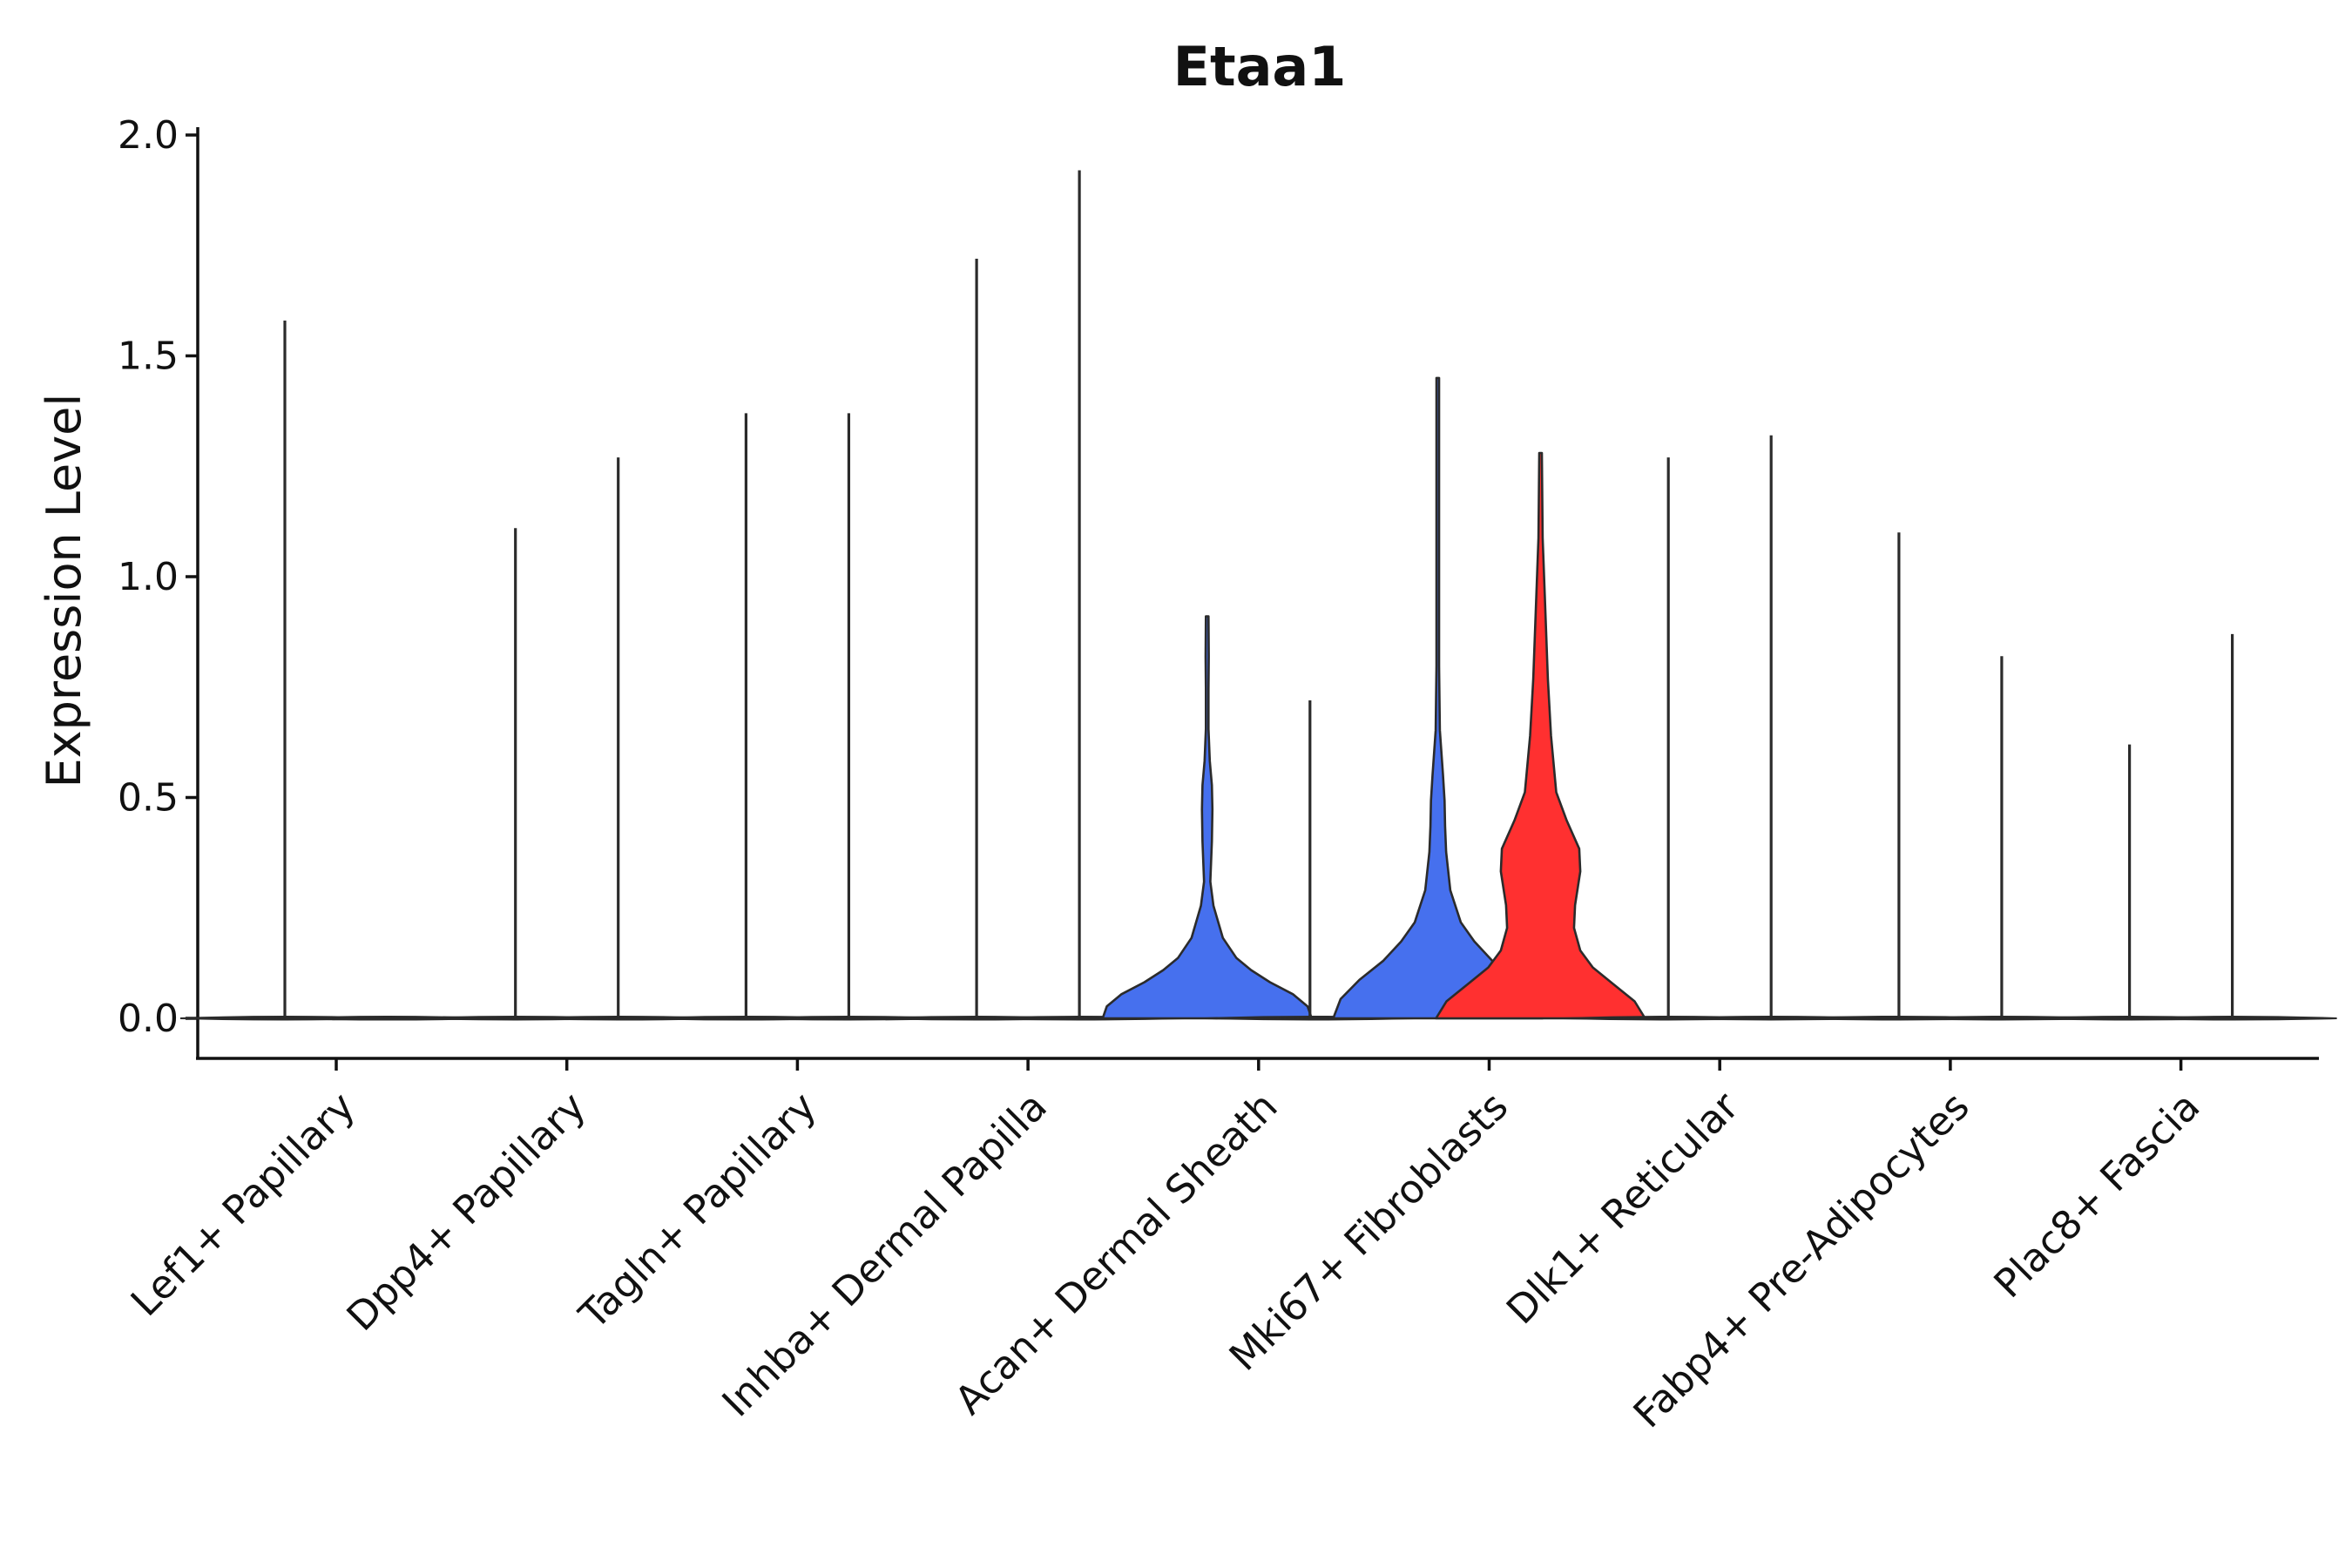 The image size is (2352, 1568). What do you see at coordinates (148, 577) in the screenshot?
I see `y-tick-label: 1.0` at bounding box center [148, 577].